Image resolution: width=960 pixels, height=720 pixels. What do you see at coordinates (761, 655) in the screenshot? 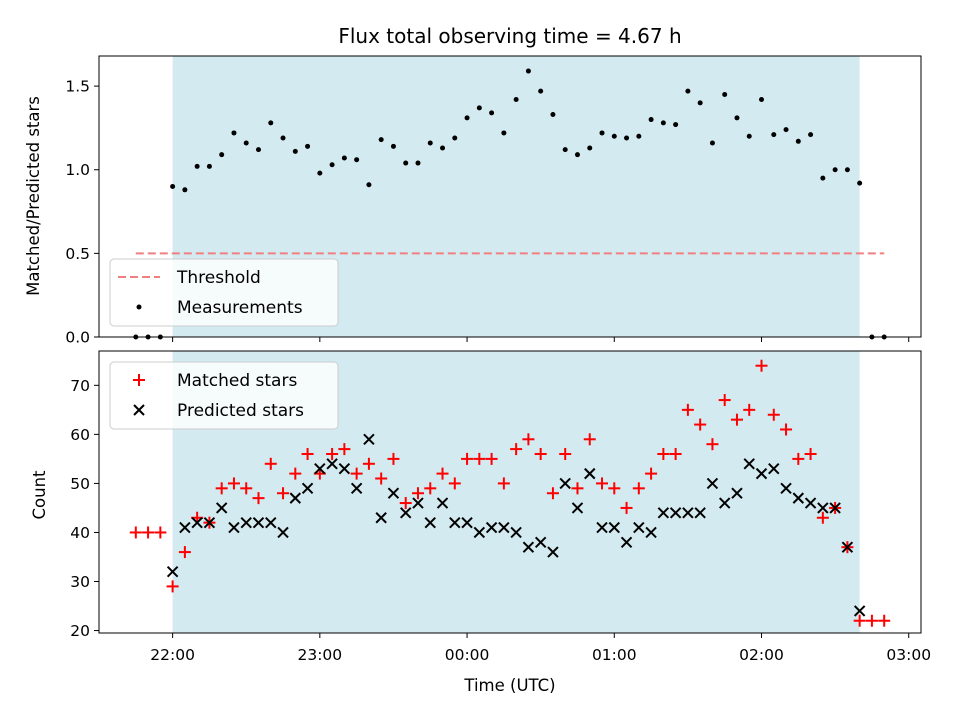
I see `x-tick-label: 02:00` at bounding box center [761, 655].